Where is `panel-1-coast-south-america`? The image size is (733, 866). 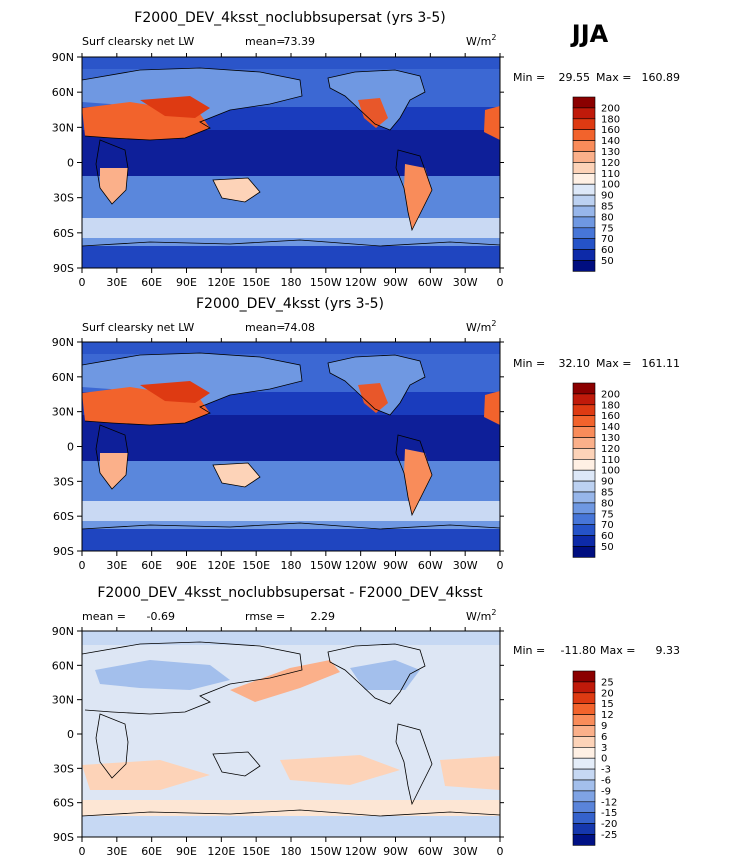 panel-1-coast-south-america is located at coordinates (414, 190).